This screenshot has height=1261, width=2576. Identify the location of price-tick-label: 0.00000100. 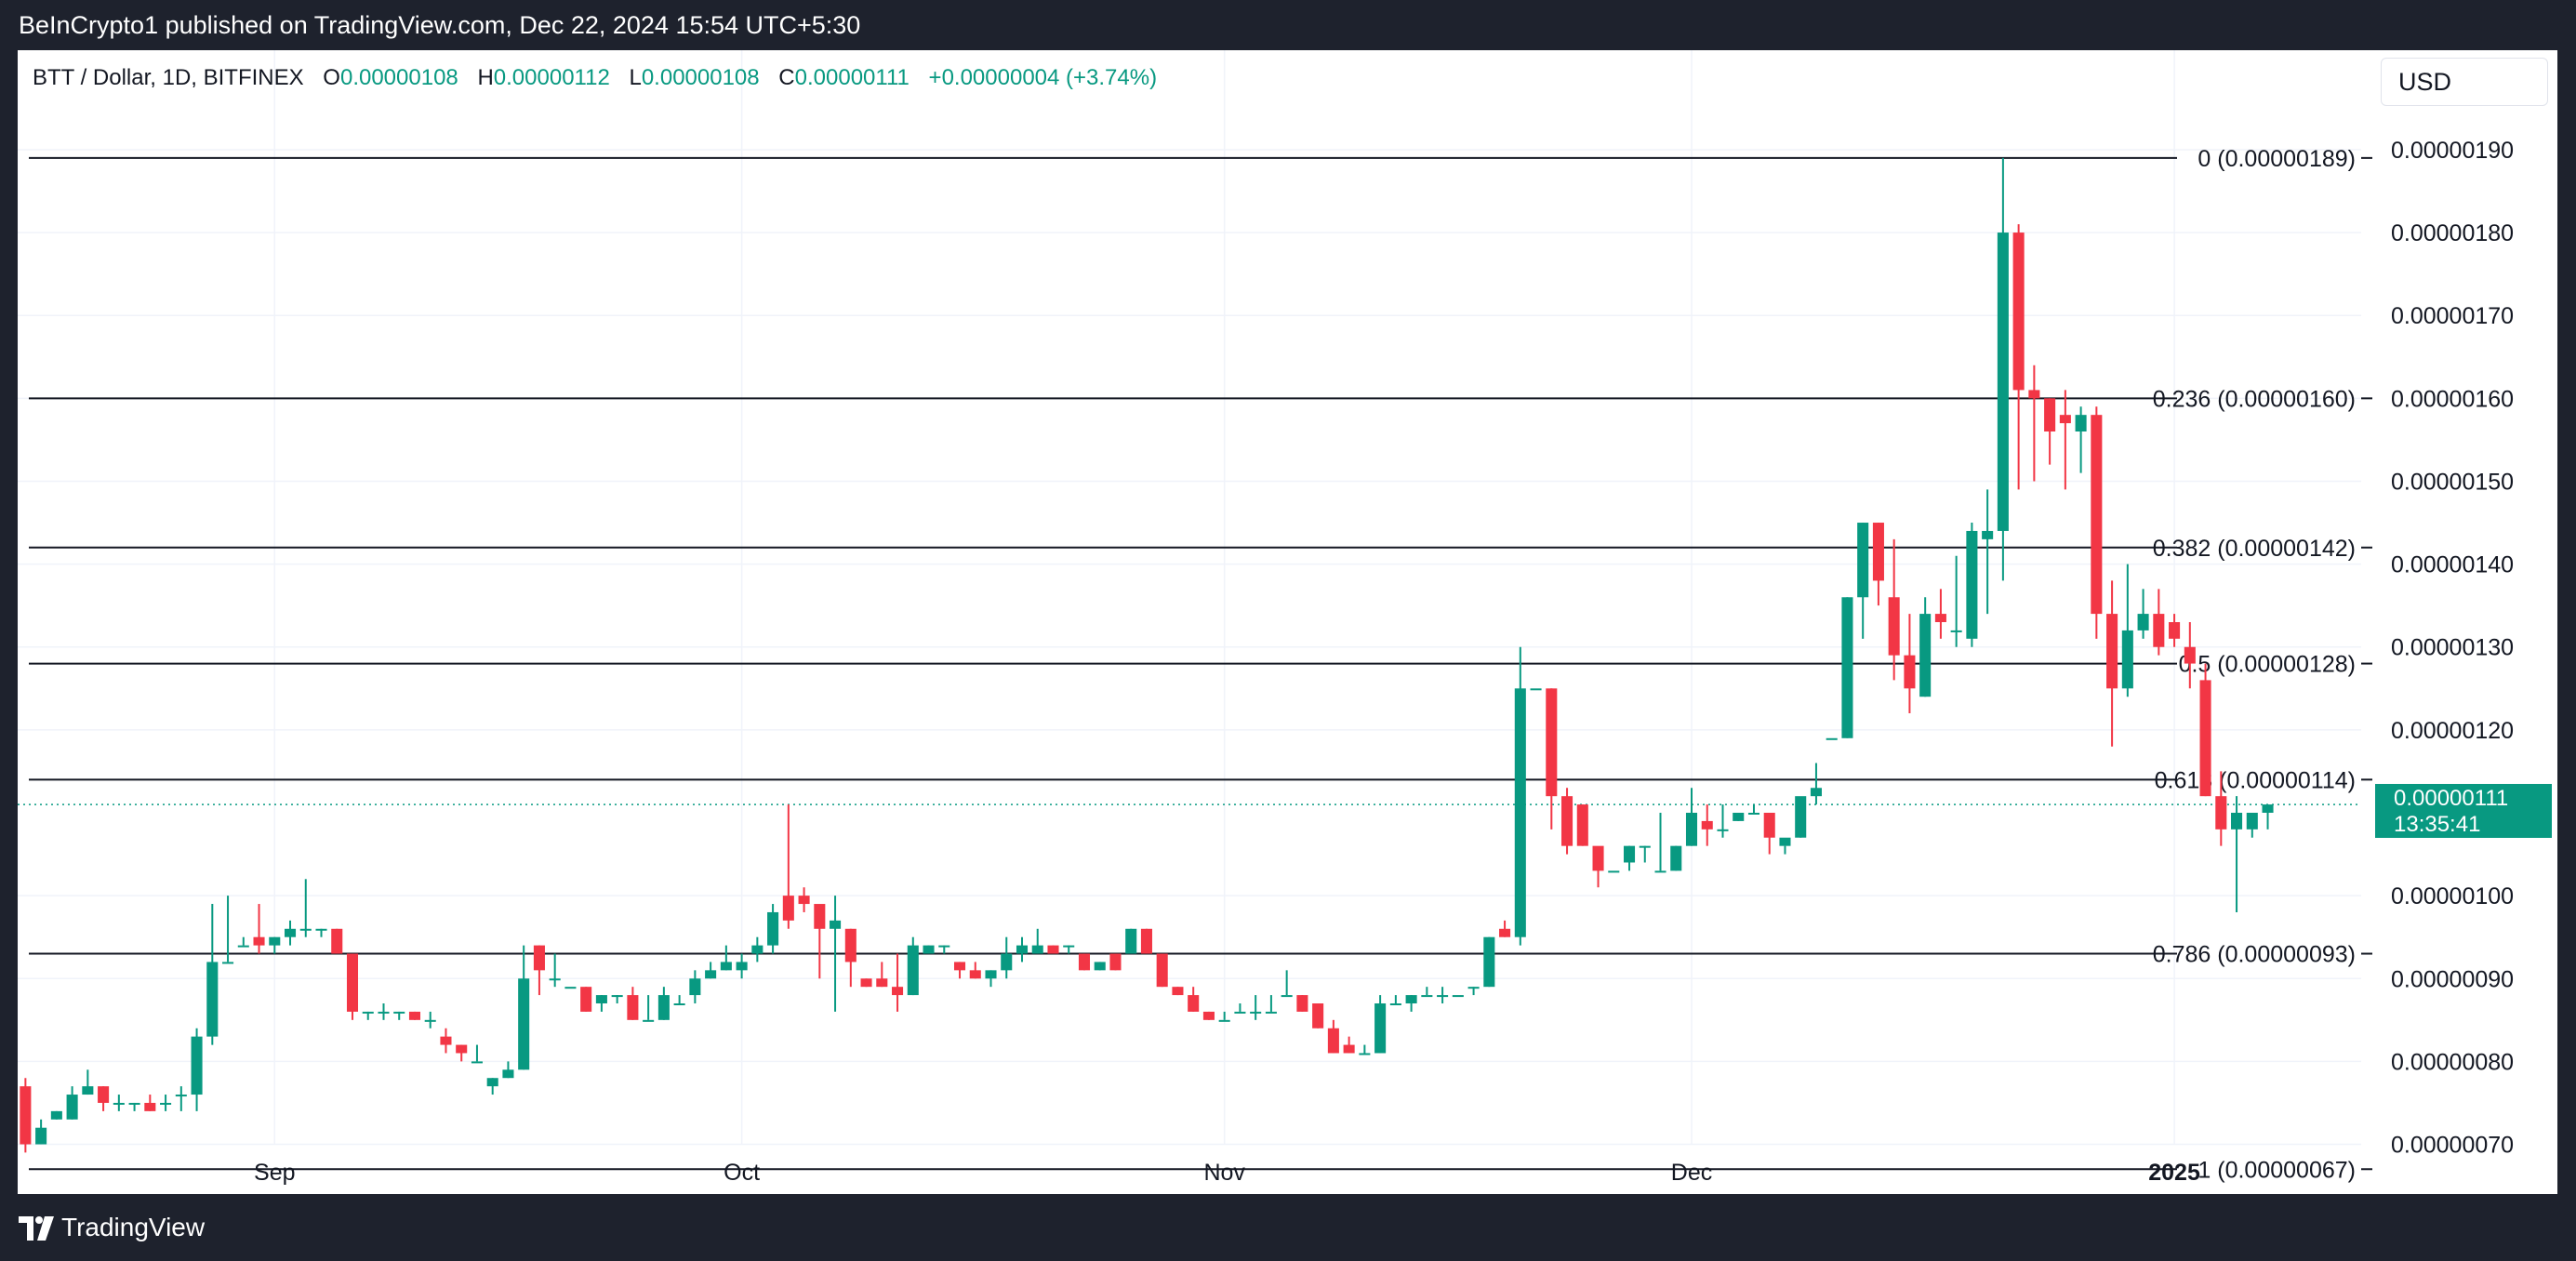
(2452, 896).